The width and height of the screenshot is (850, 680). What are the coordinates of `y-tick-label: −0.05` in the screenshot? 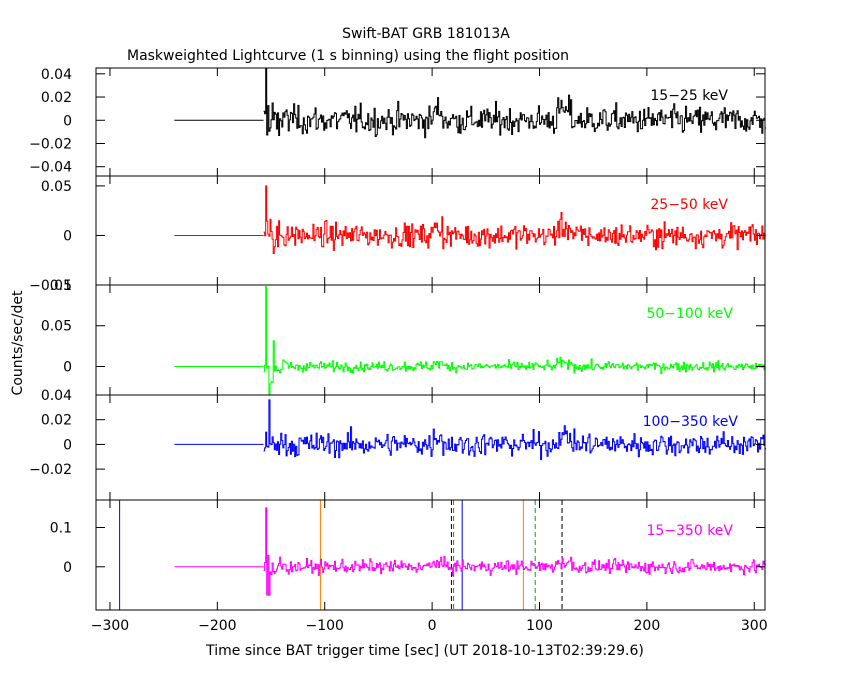 It's located at (50, 286).